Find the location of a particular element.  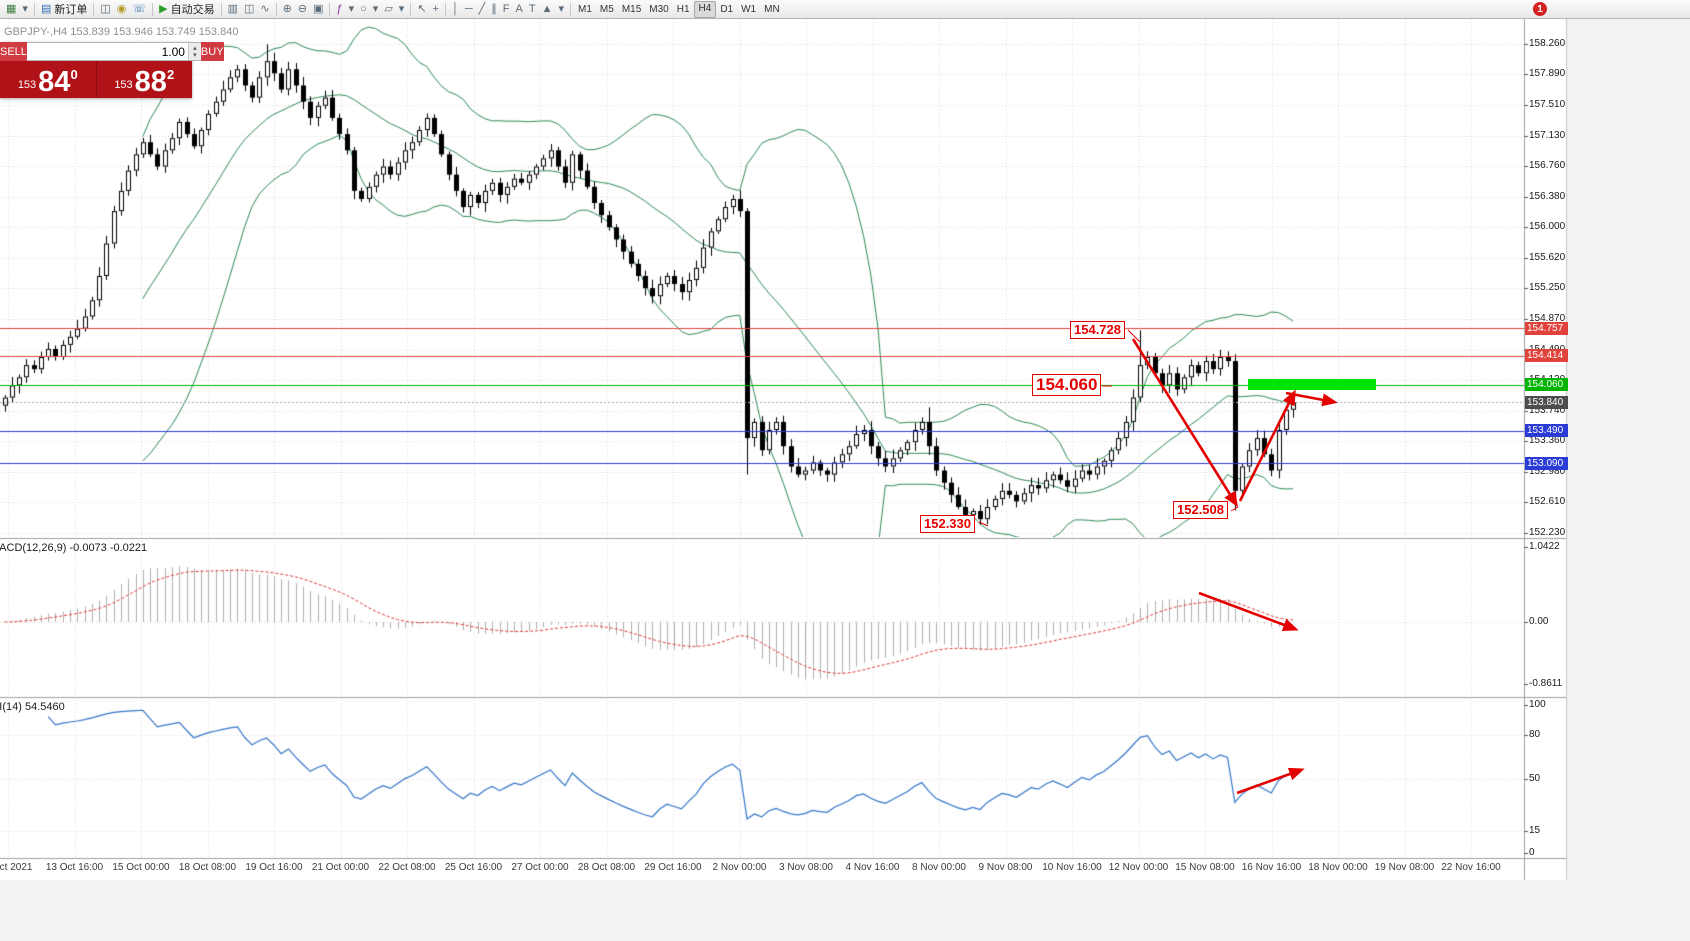

timeframe-button-m15: M15 is located at coordinates (631, 9).